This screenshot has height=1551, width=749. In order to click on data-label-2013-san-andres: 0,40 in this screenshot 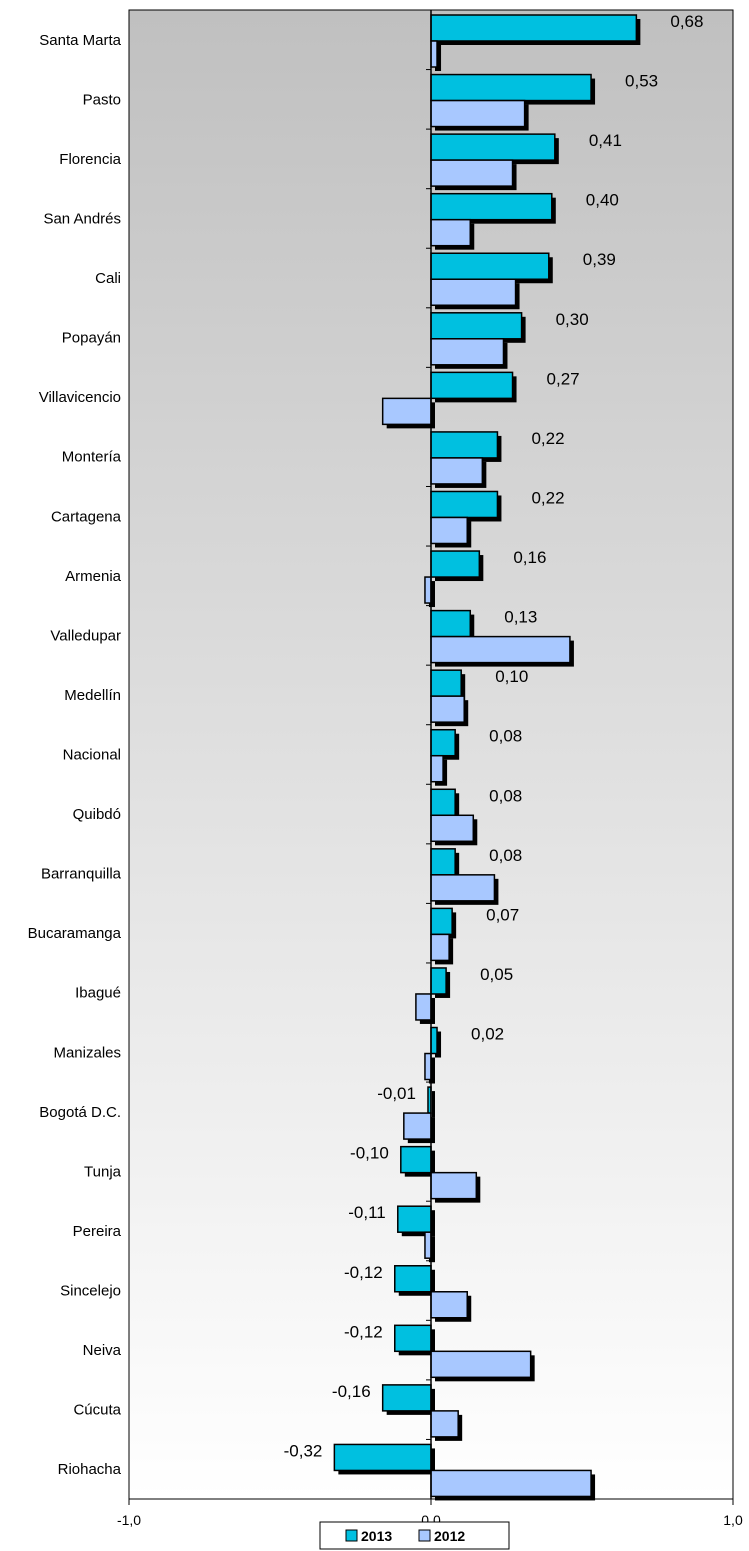, I will do `click(602, 200)`.